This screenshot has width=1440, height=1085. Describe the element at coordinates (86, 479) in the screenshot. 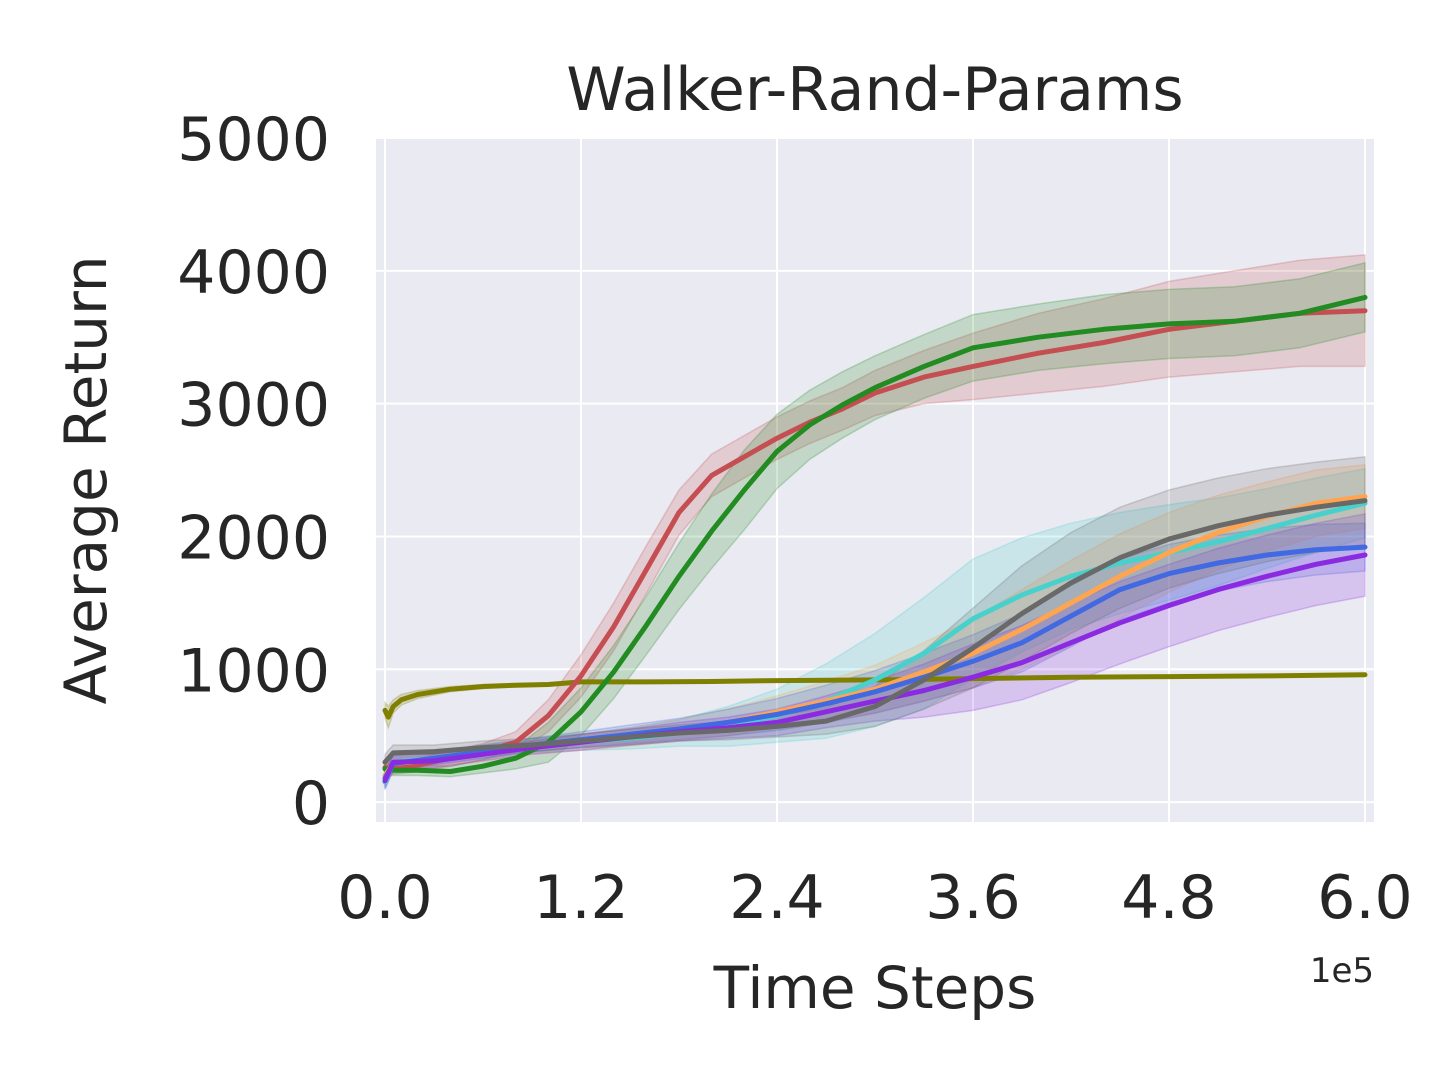

I see `y-axis-label: Average Return` at that location.